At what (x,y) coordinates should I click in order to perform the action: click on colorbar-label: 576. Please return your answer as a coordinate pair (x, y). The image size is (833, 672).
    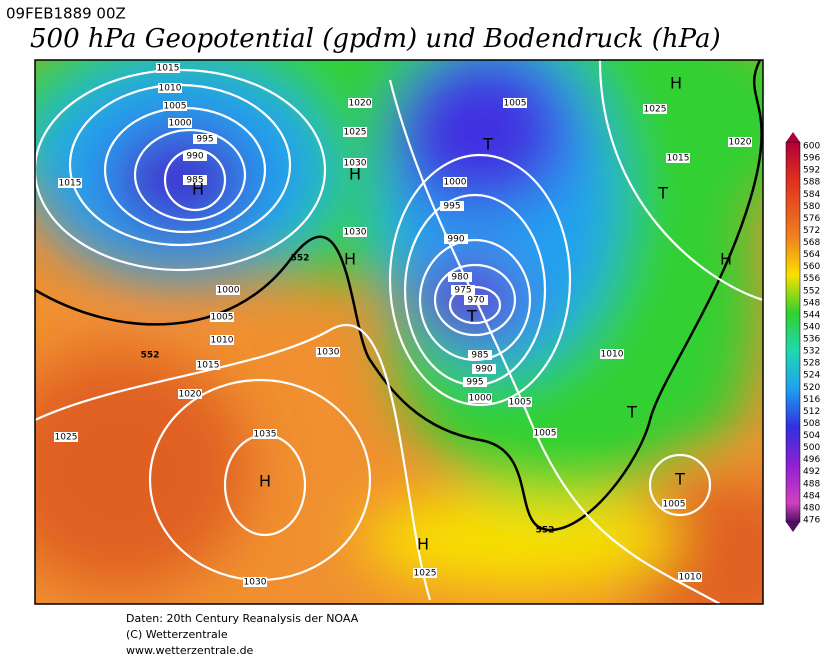
    Looking at the image, I should click on (811, 219).